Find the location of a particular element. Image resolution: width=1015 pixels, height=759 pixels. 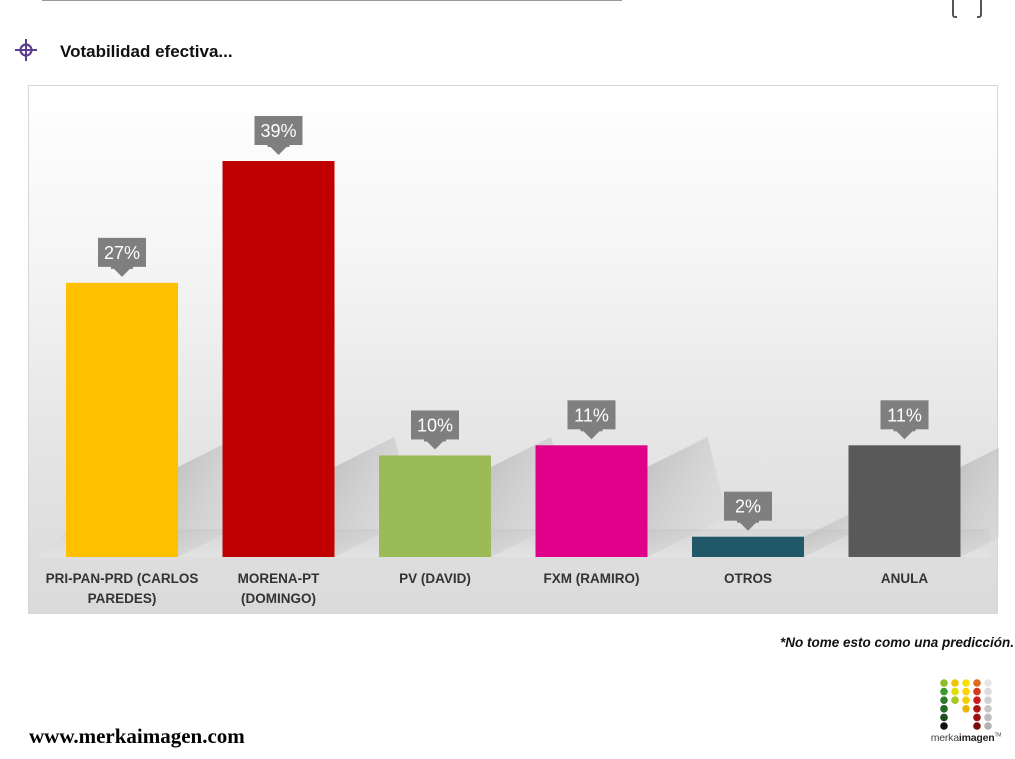

value-label-text: 2% is located at coordinates (748, 507).